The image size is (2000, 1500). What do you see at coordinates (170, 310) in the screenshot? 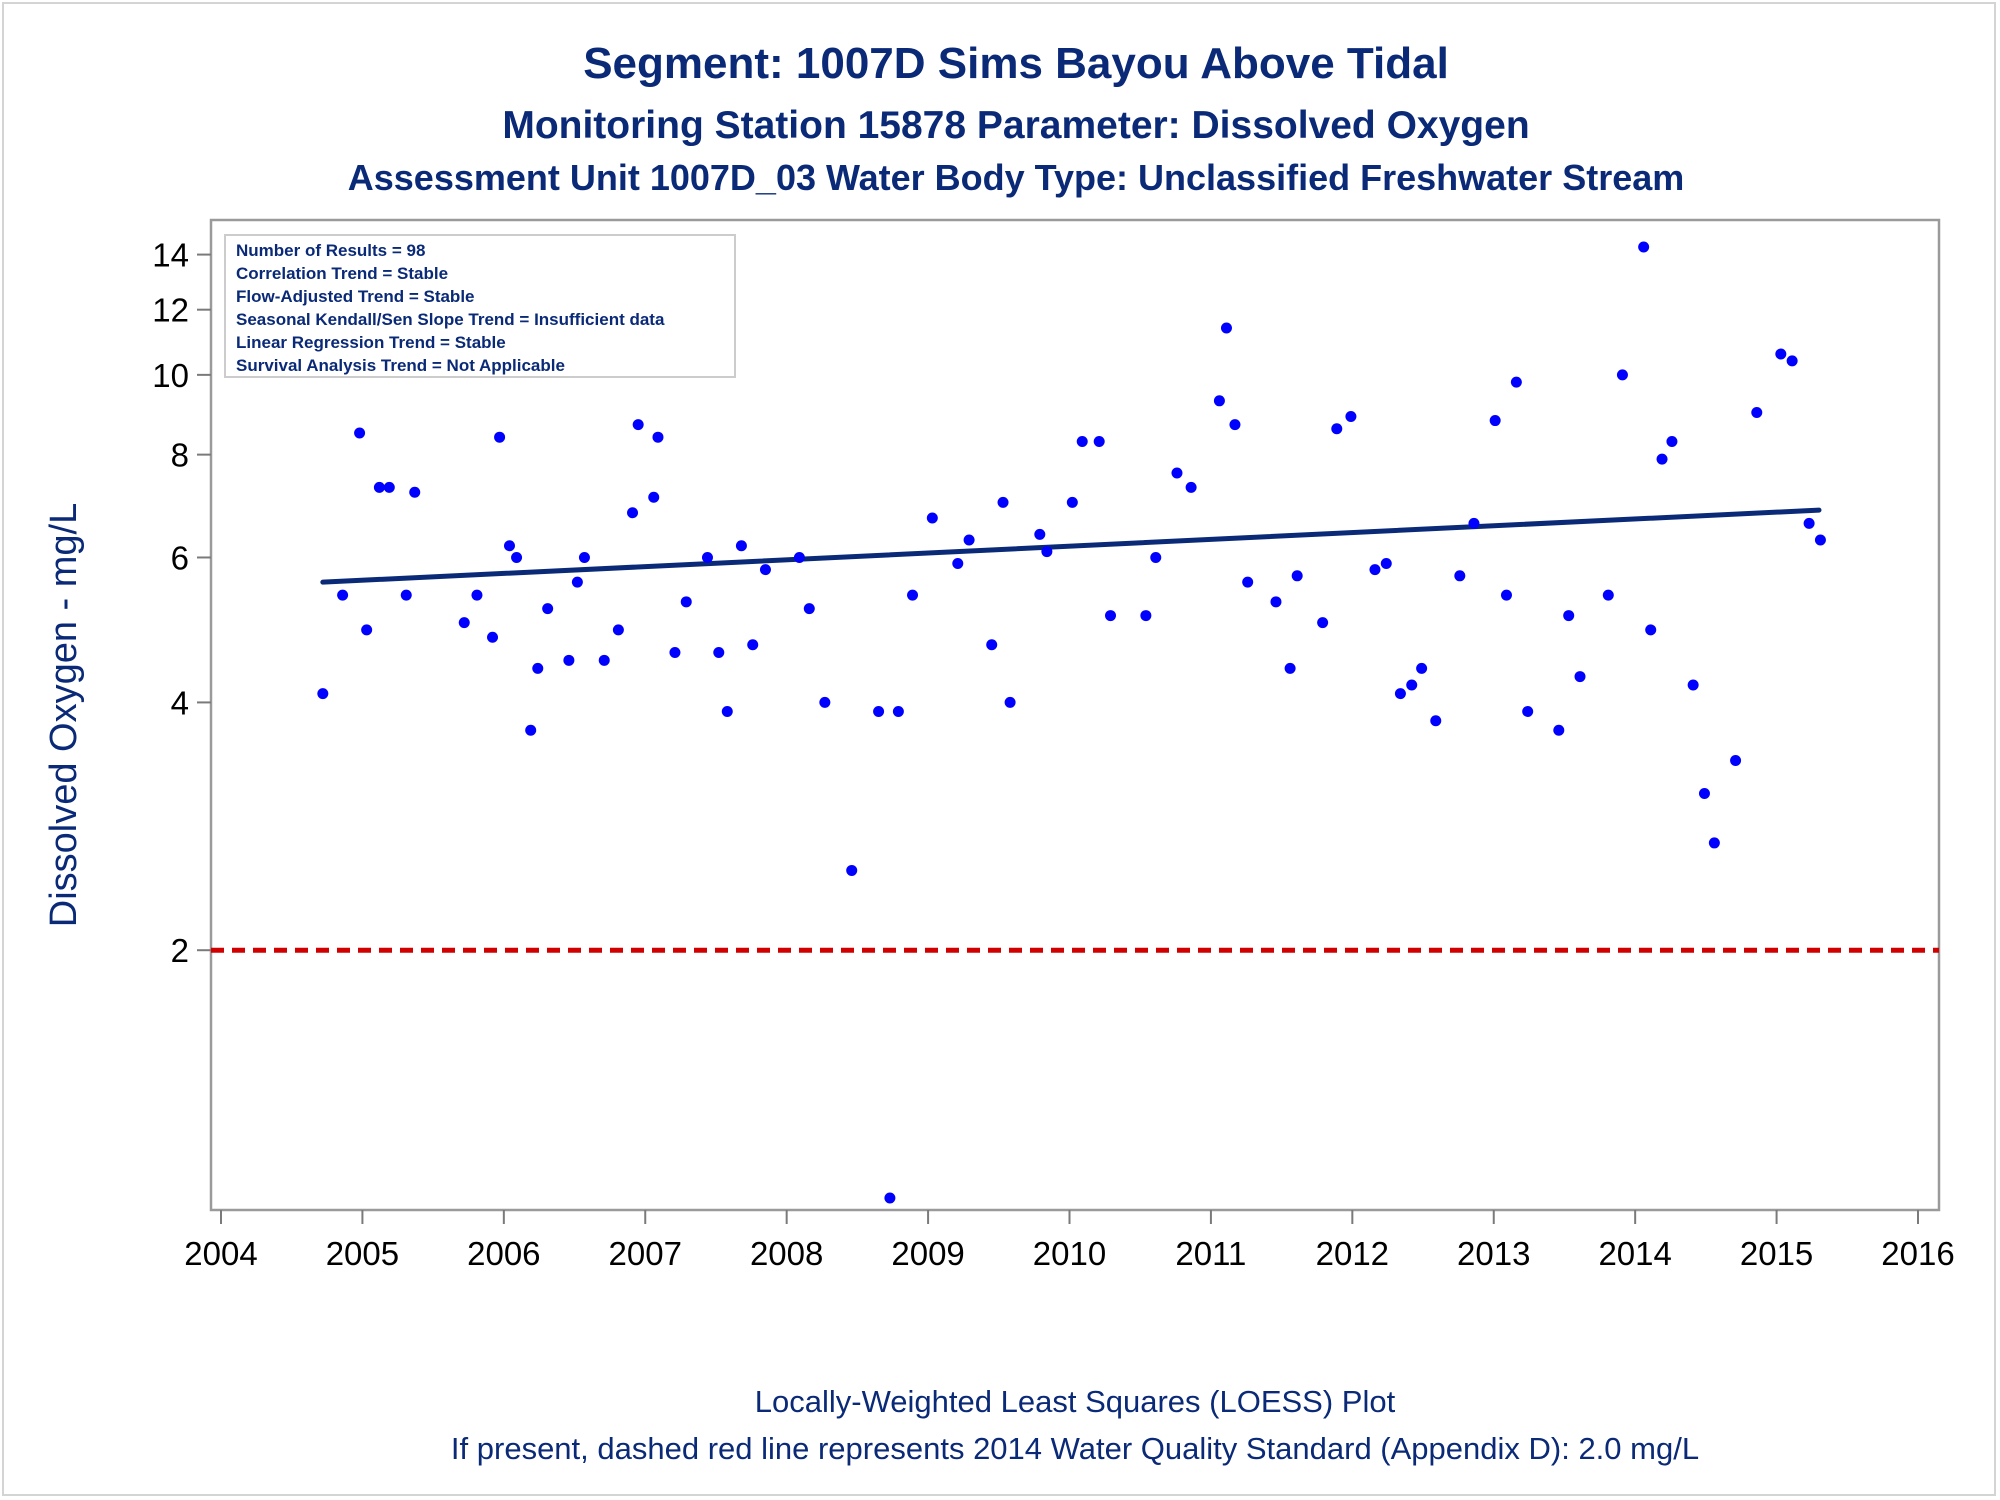
I see `y-tick-label: 12` at bounding box center [170, 310].